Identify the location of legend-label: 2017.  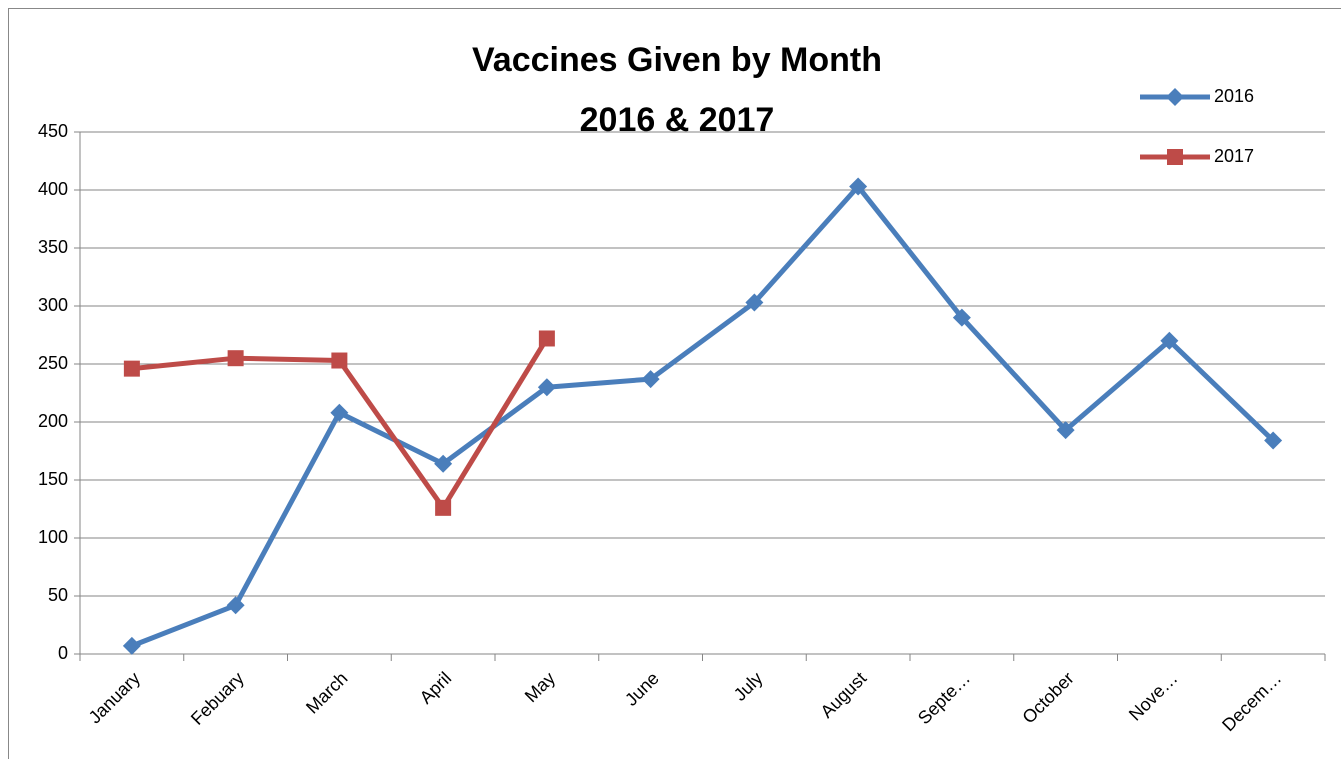
(1234, 156).